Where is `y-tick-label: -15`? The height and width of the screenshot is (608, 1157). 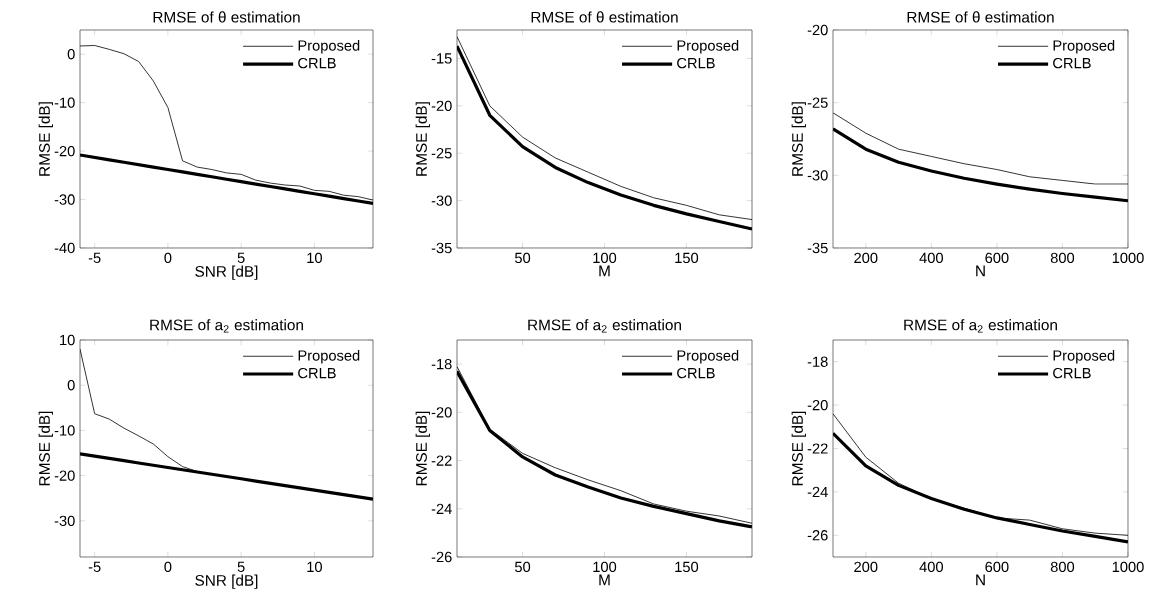 y-tick-label: -15 is located at coordinates (441, 58).